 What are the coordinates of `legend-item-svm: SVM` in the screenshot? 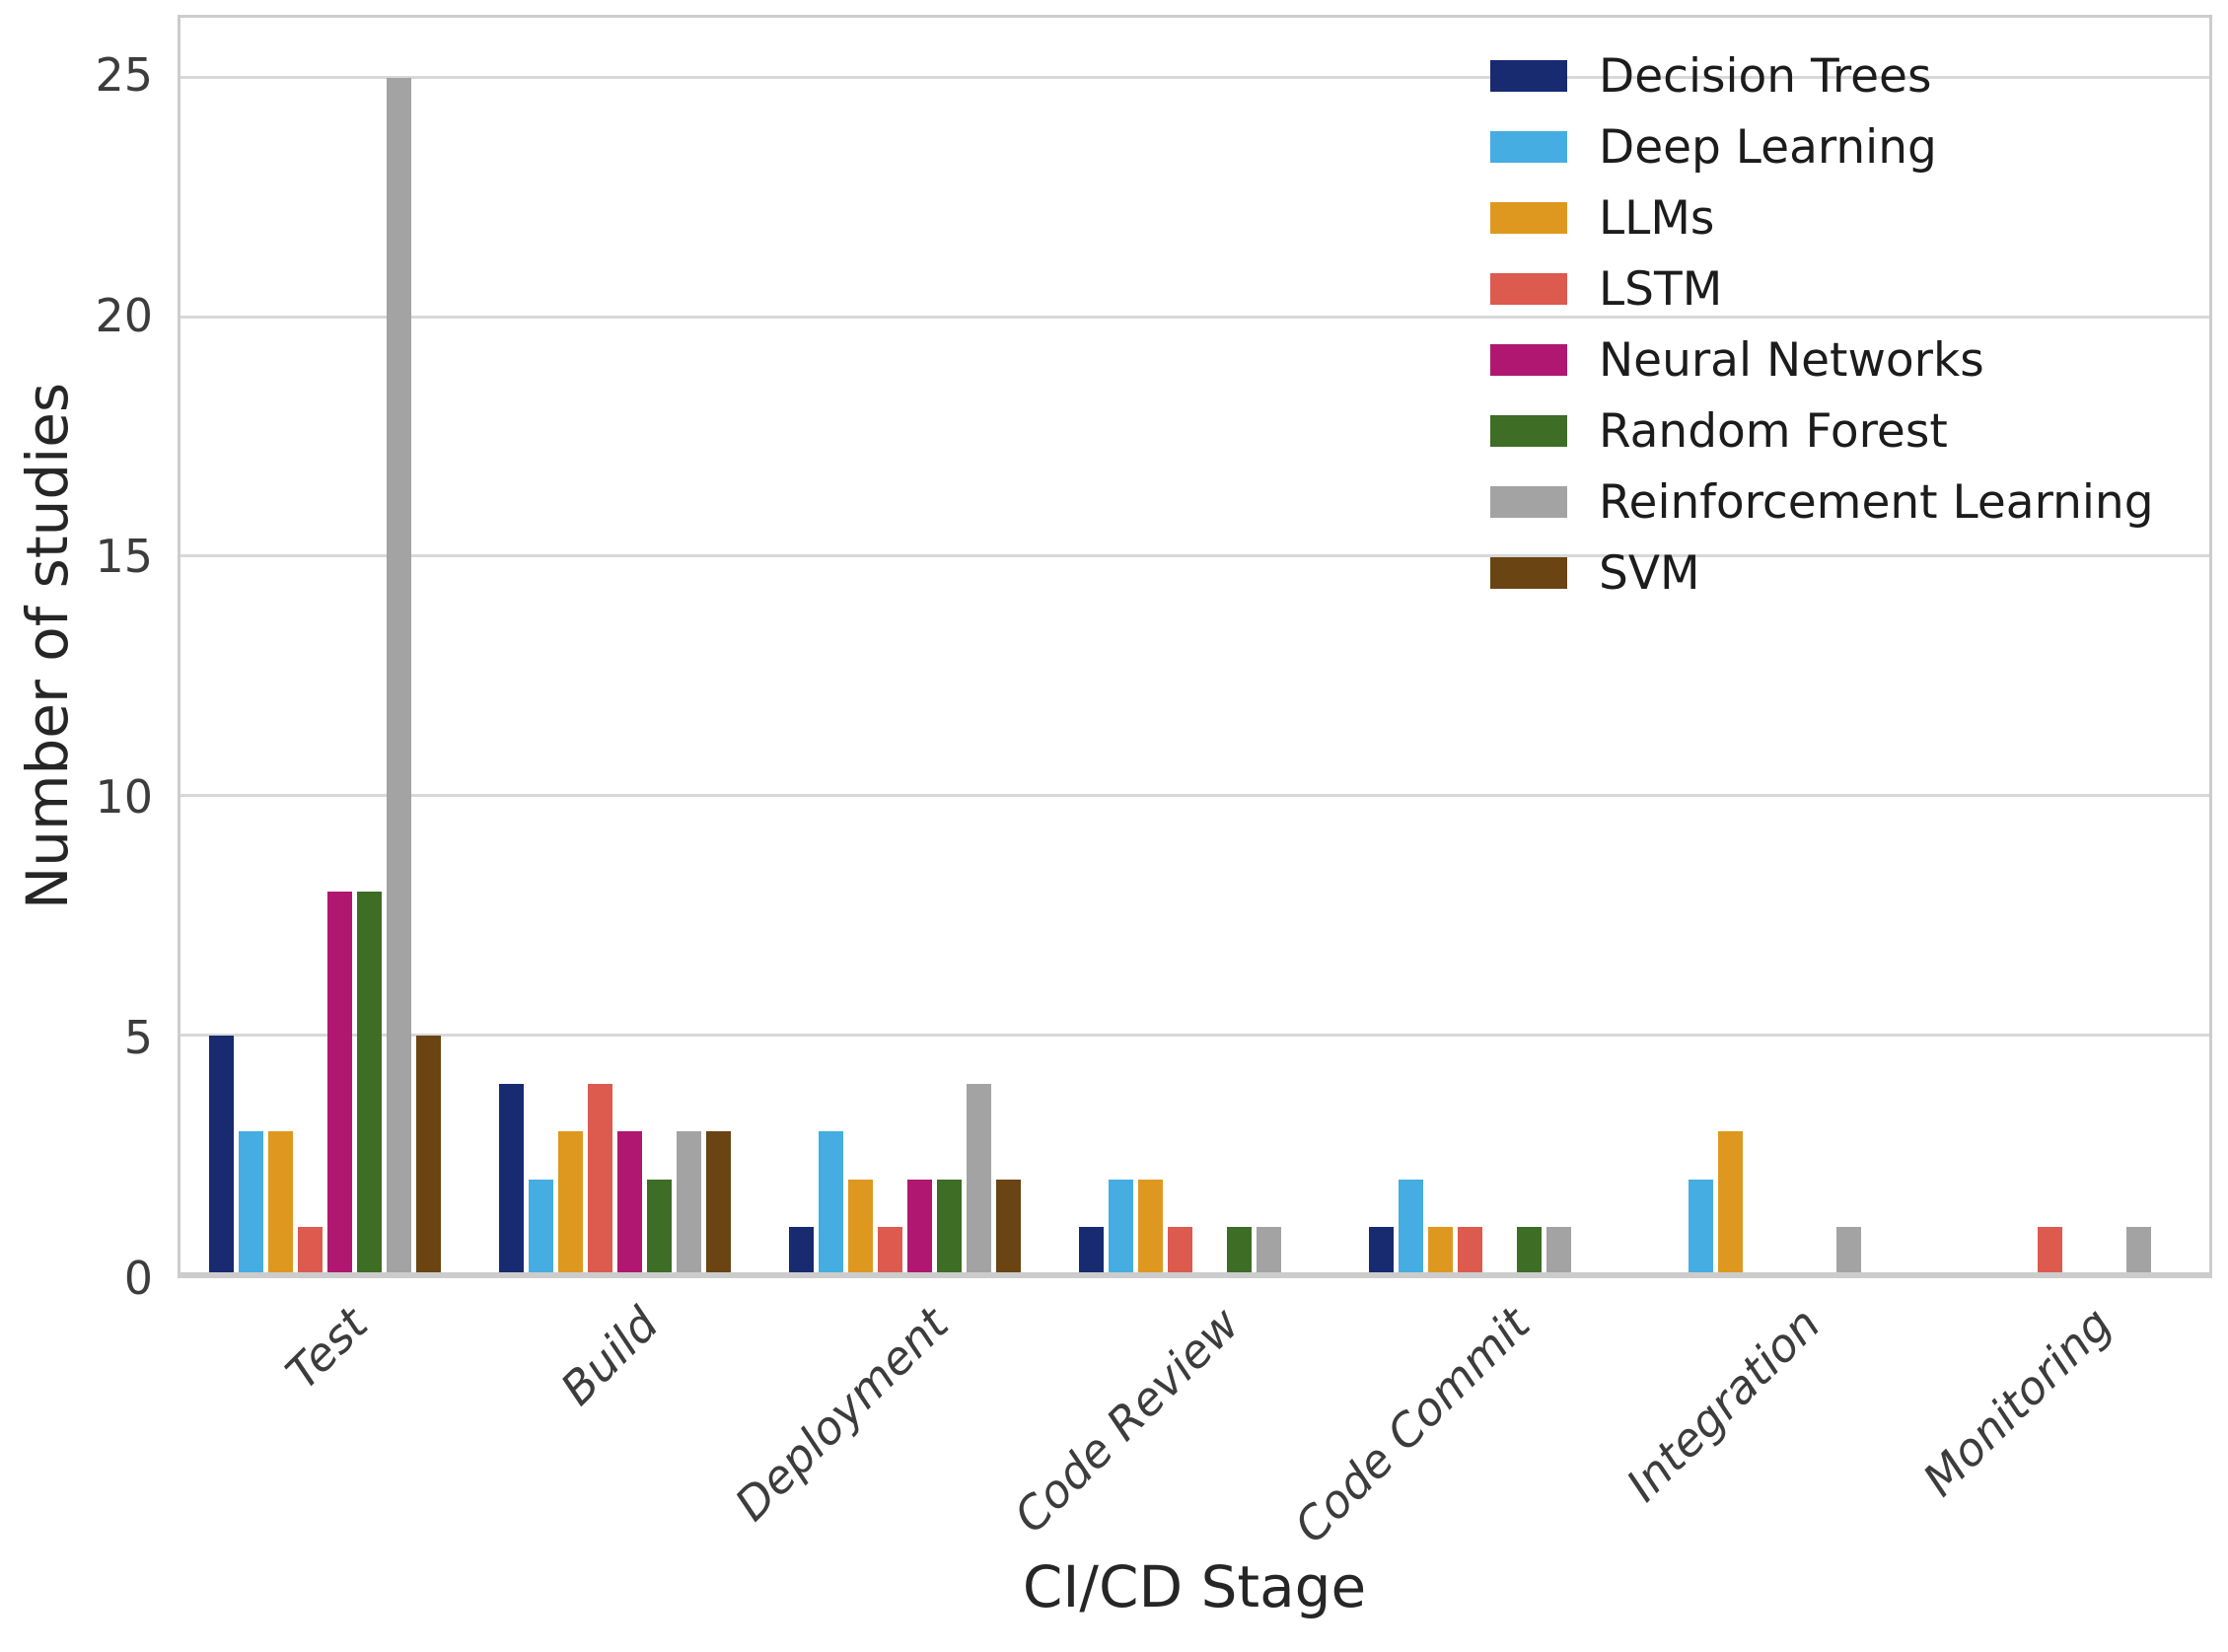 It's located at (1822, 574).